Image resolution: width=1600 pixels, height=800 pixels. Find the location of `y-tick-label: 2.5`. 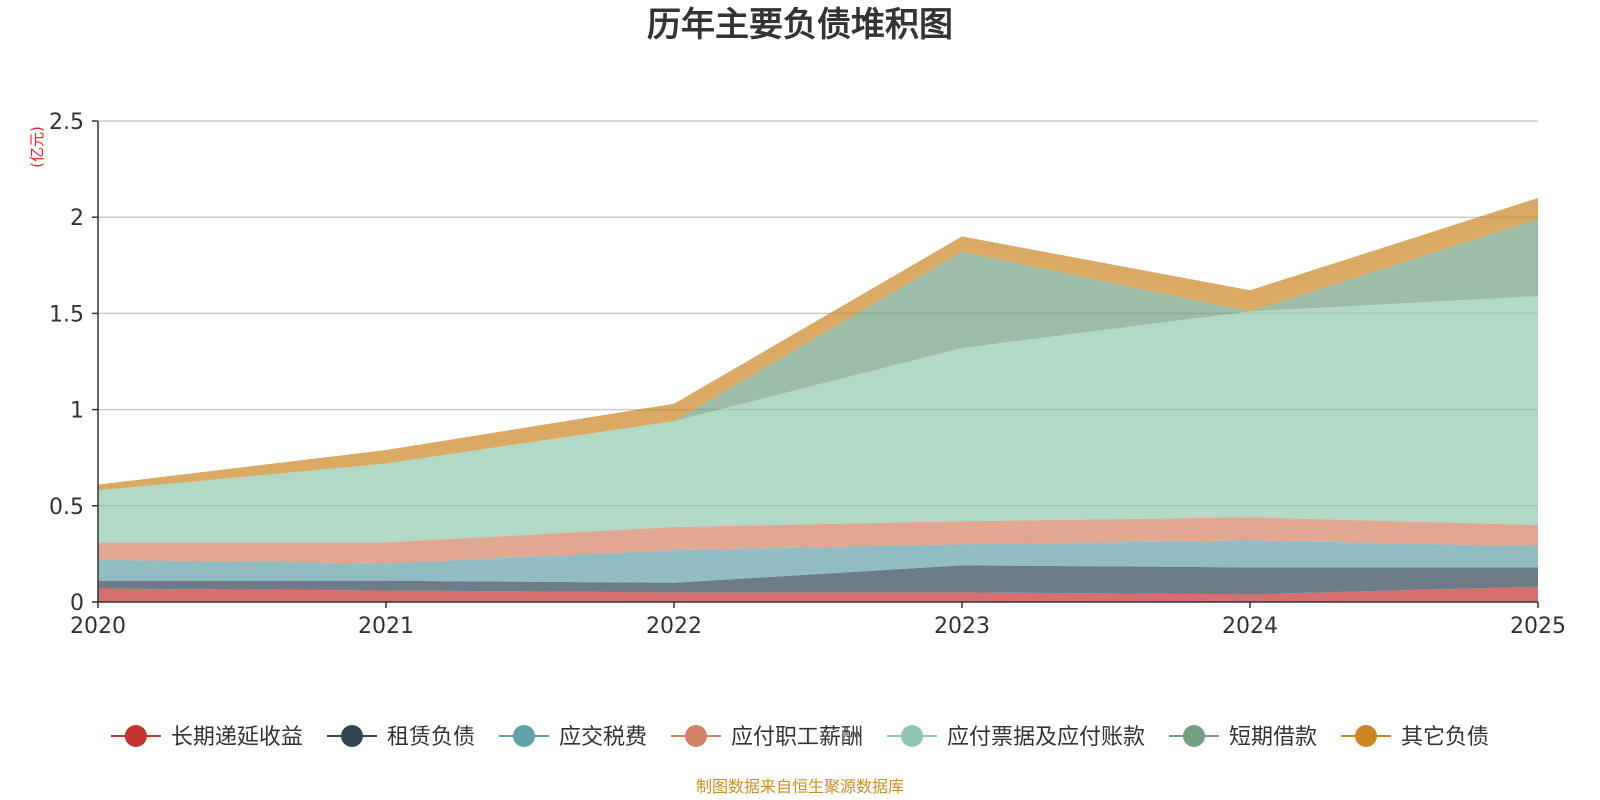

y-tick-label: 2.5 is located at coordinates (66, 122).